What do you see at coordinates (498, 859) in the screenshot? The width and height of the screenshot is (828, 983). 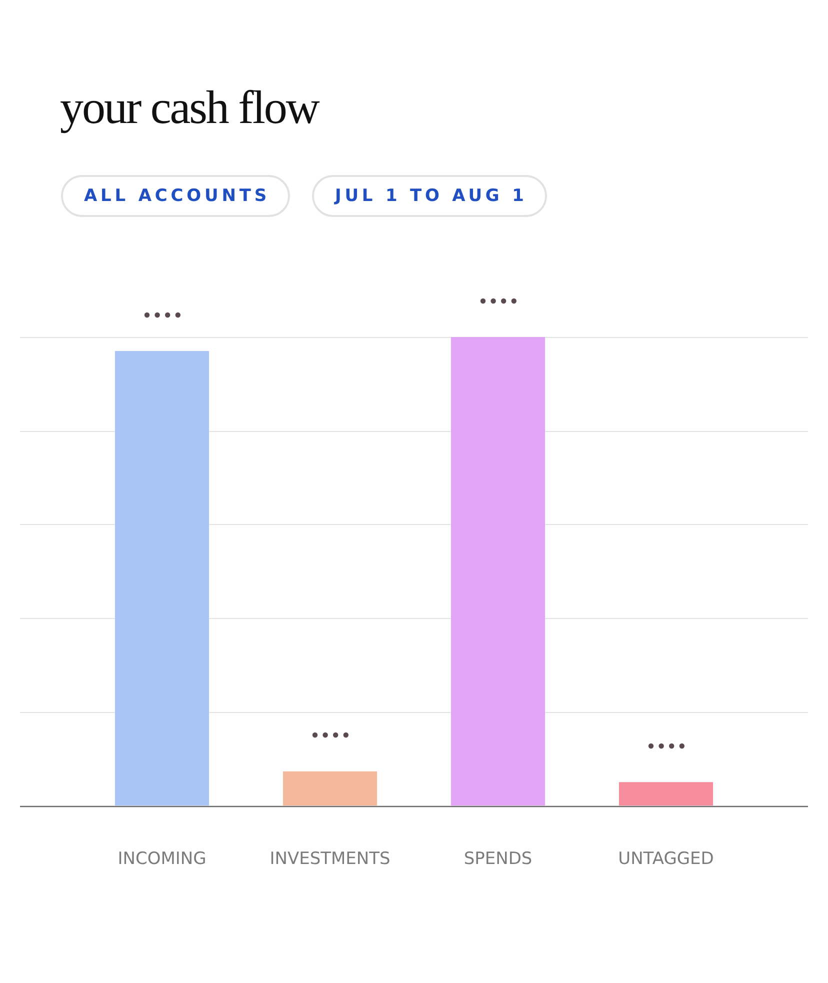 I see `x-tick-label: SPENDS` at bounding box center [498, 859].